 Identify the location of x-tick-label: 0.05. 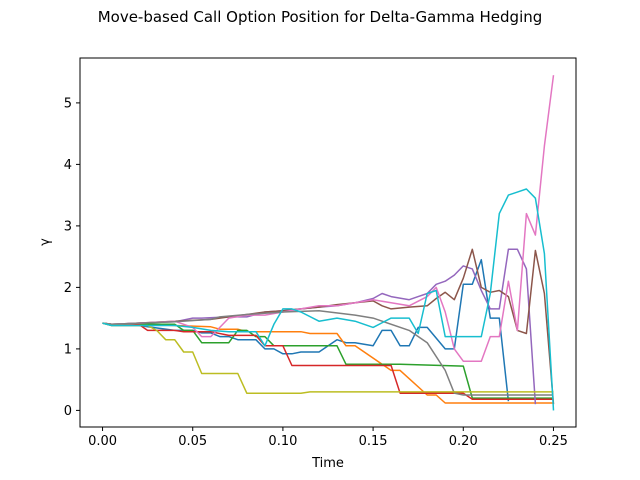
(192, 441).